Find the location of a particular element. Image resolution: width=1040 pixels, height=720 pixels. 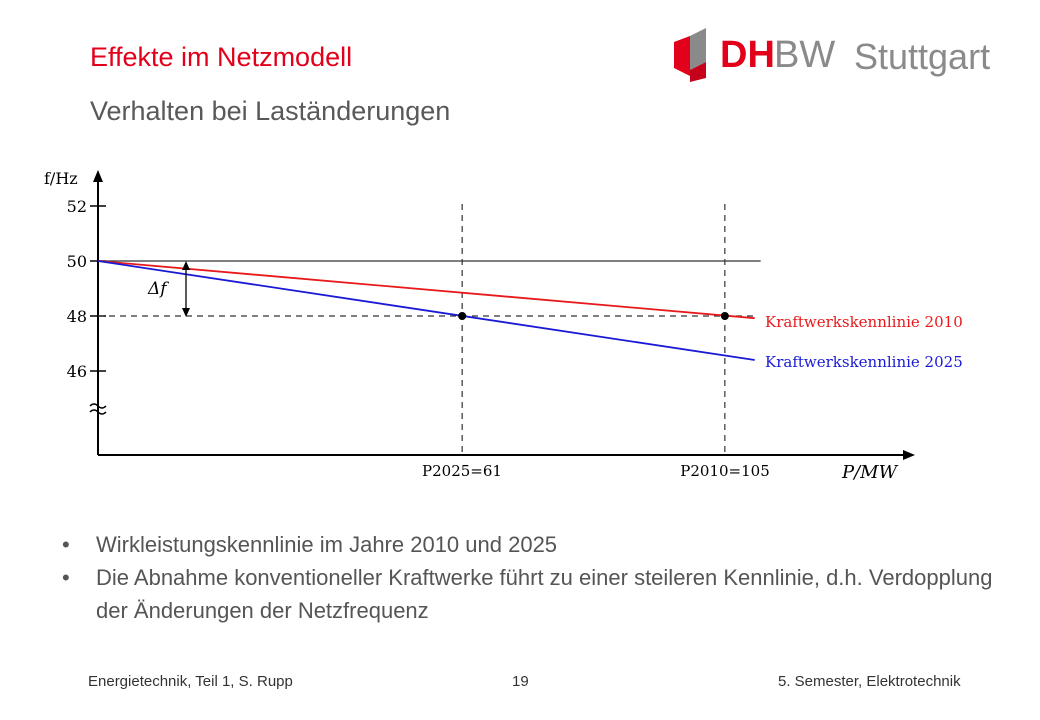

y-tick-label: 48 is located at coordinates (77, 316).